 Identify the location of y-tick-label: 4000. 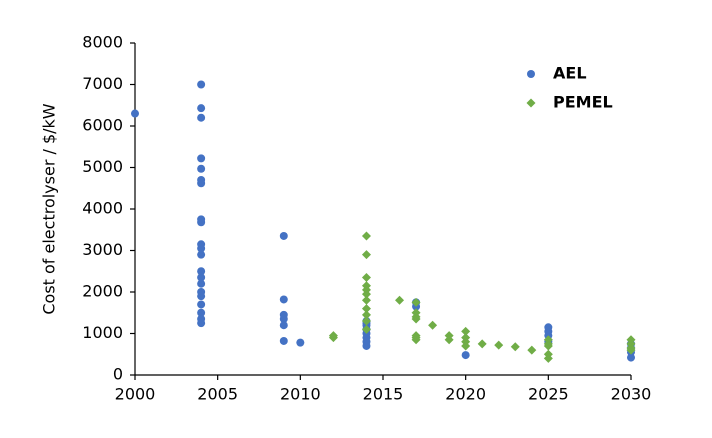
(102, 208).